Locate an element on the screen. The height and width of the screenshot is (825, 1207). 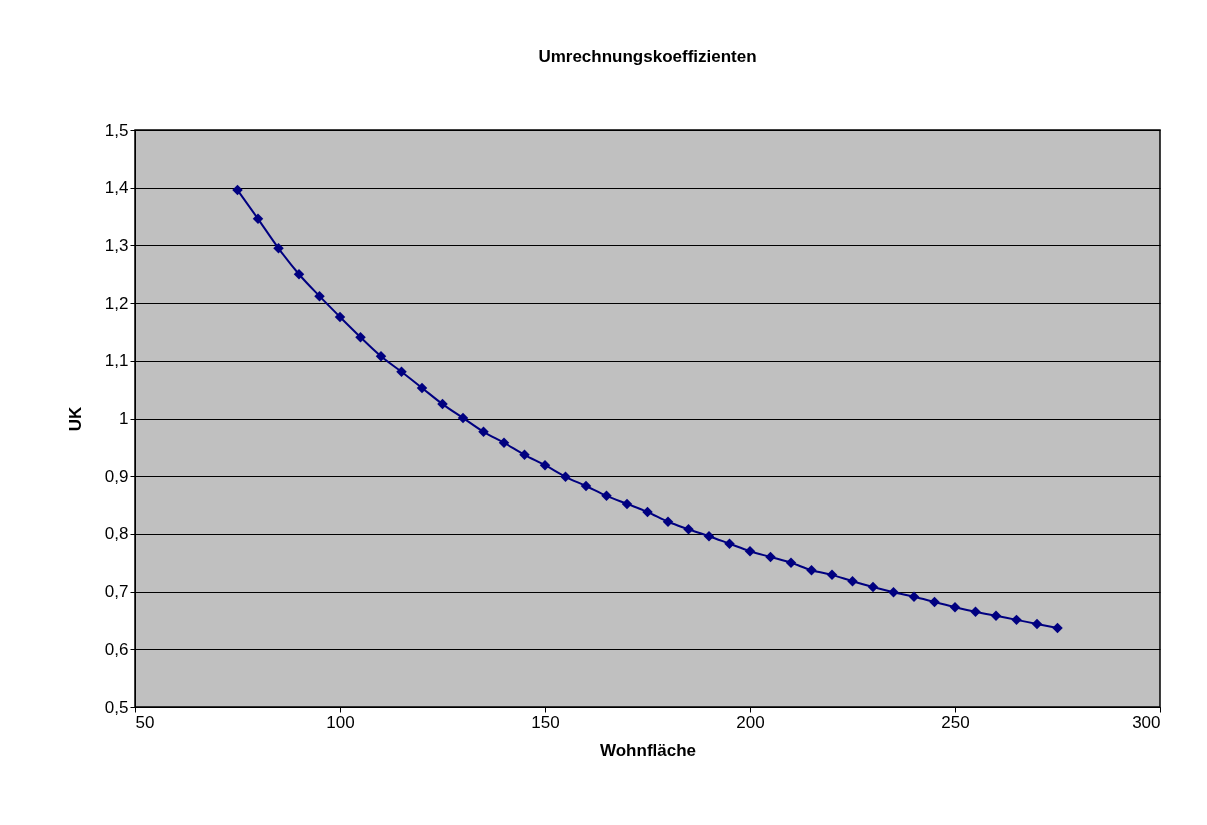
chart-title: Umrechnungskoeffizienten is located at coordinates (647, 56).